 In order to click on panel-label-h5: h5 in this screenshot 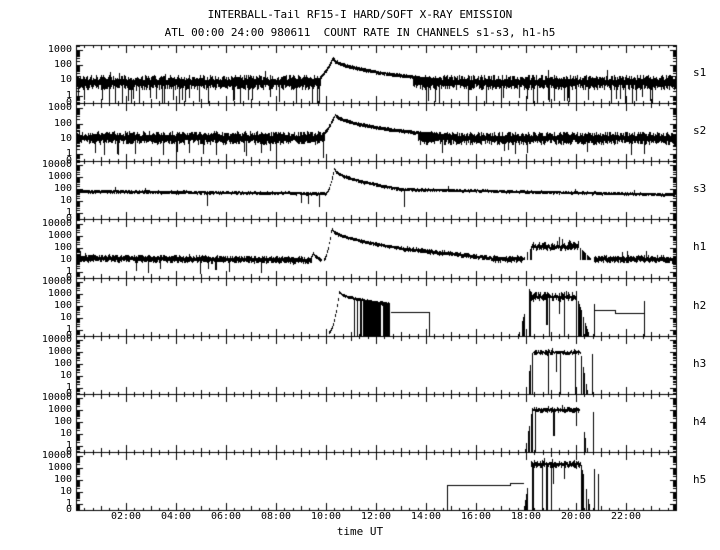, I will do `click(700, 479)`.